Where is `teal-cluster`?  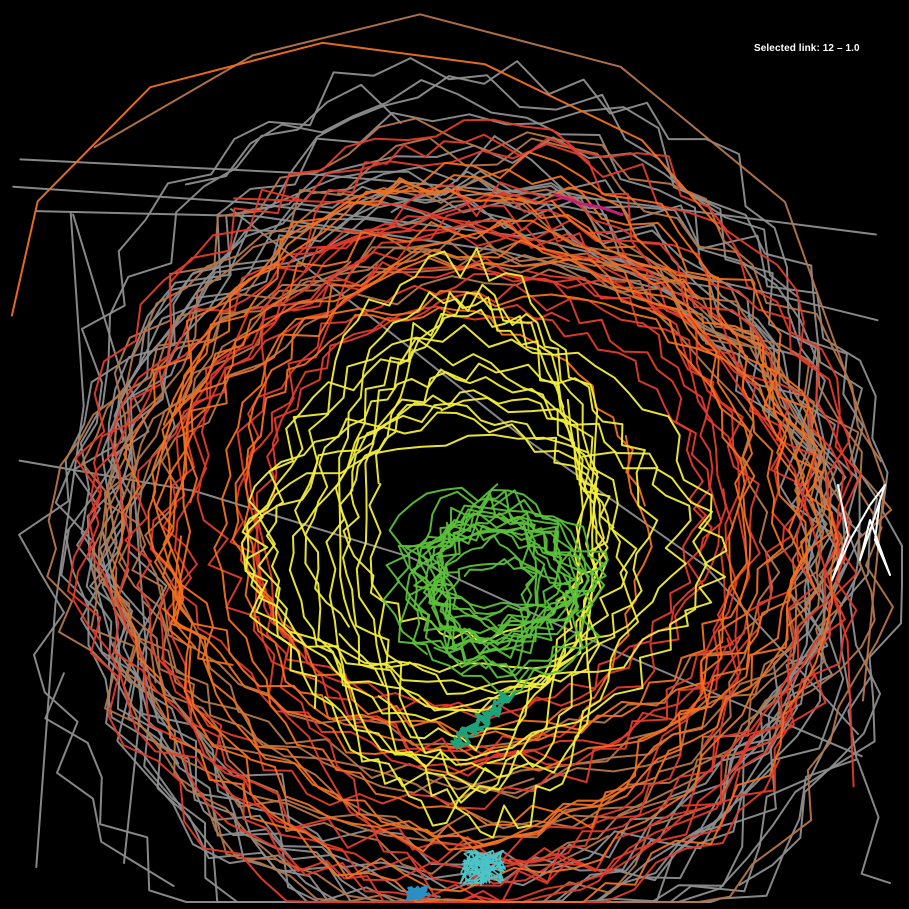
teal-cluster is located at coordinates (483, 720).